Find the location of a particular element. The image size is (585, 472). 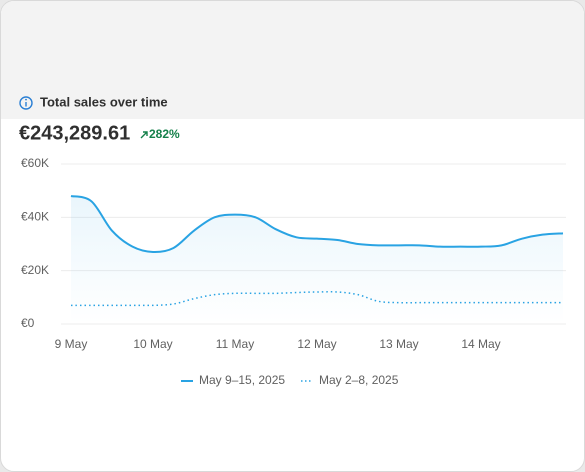

legend-label: May 2–8, 2025 is located at coordinates (359, 380).